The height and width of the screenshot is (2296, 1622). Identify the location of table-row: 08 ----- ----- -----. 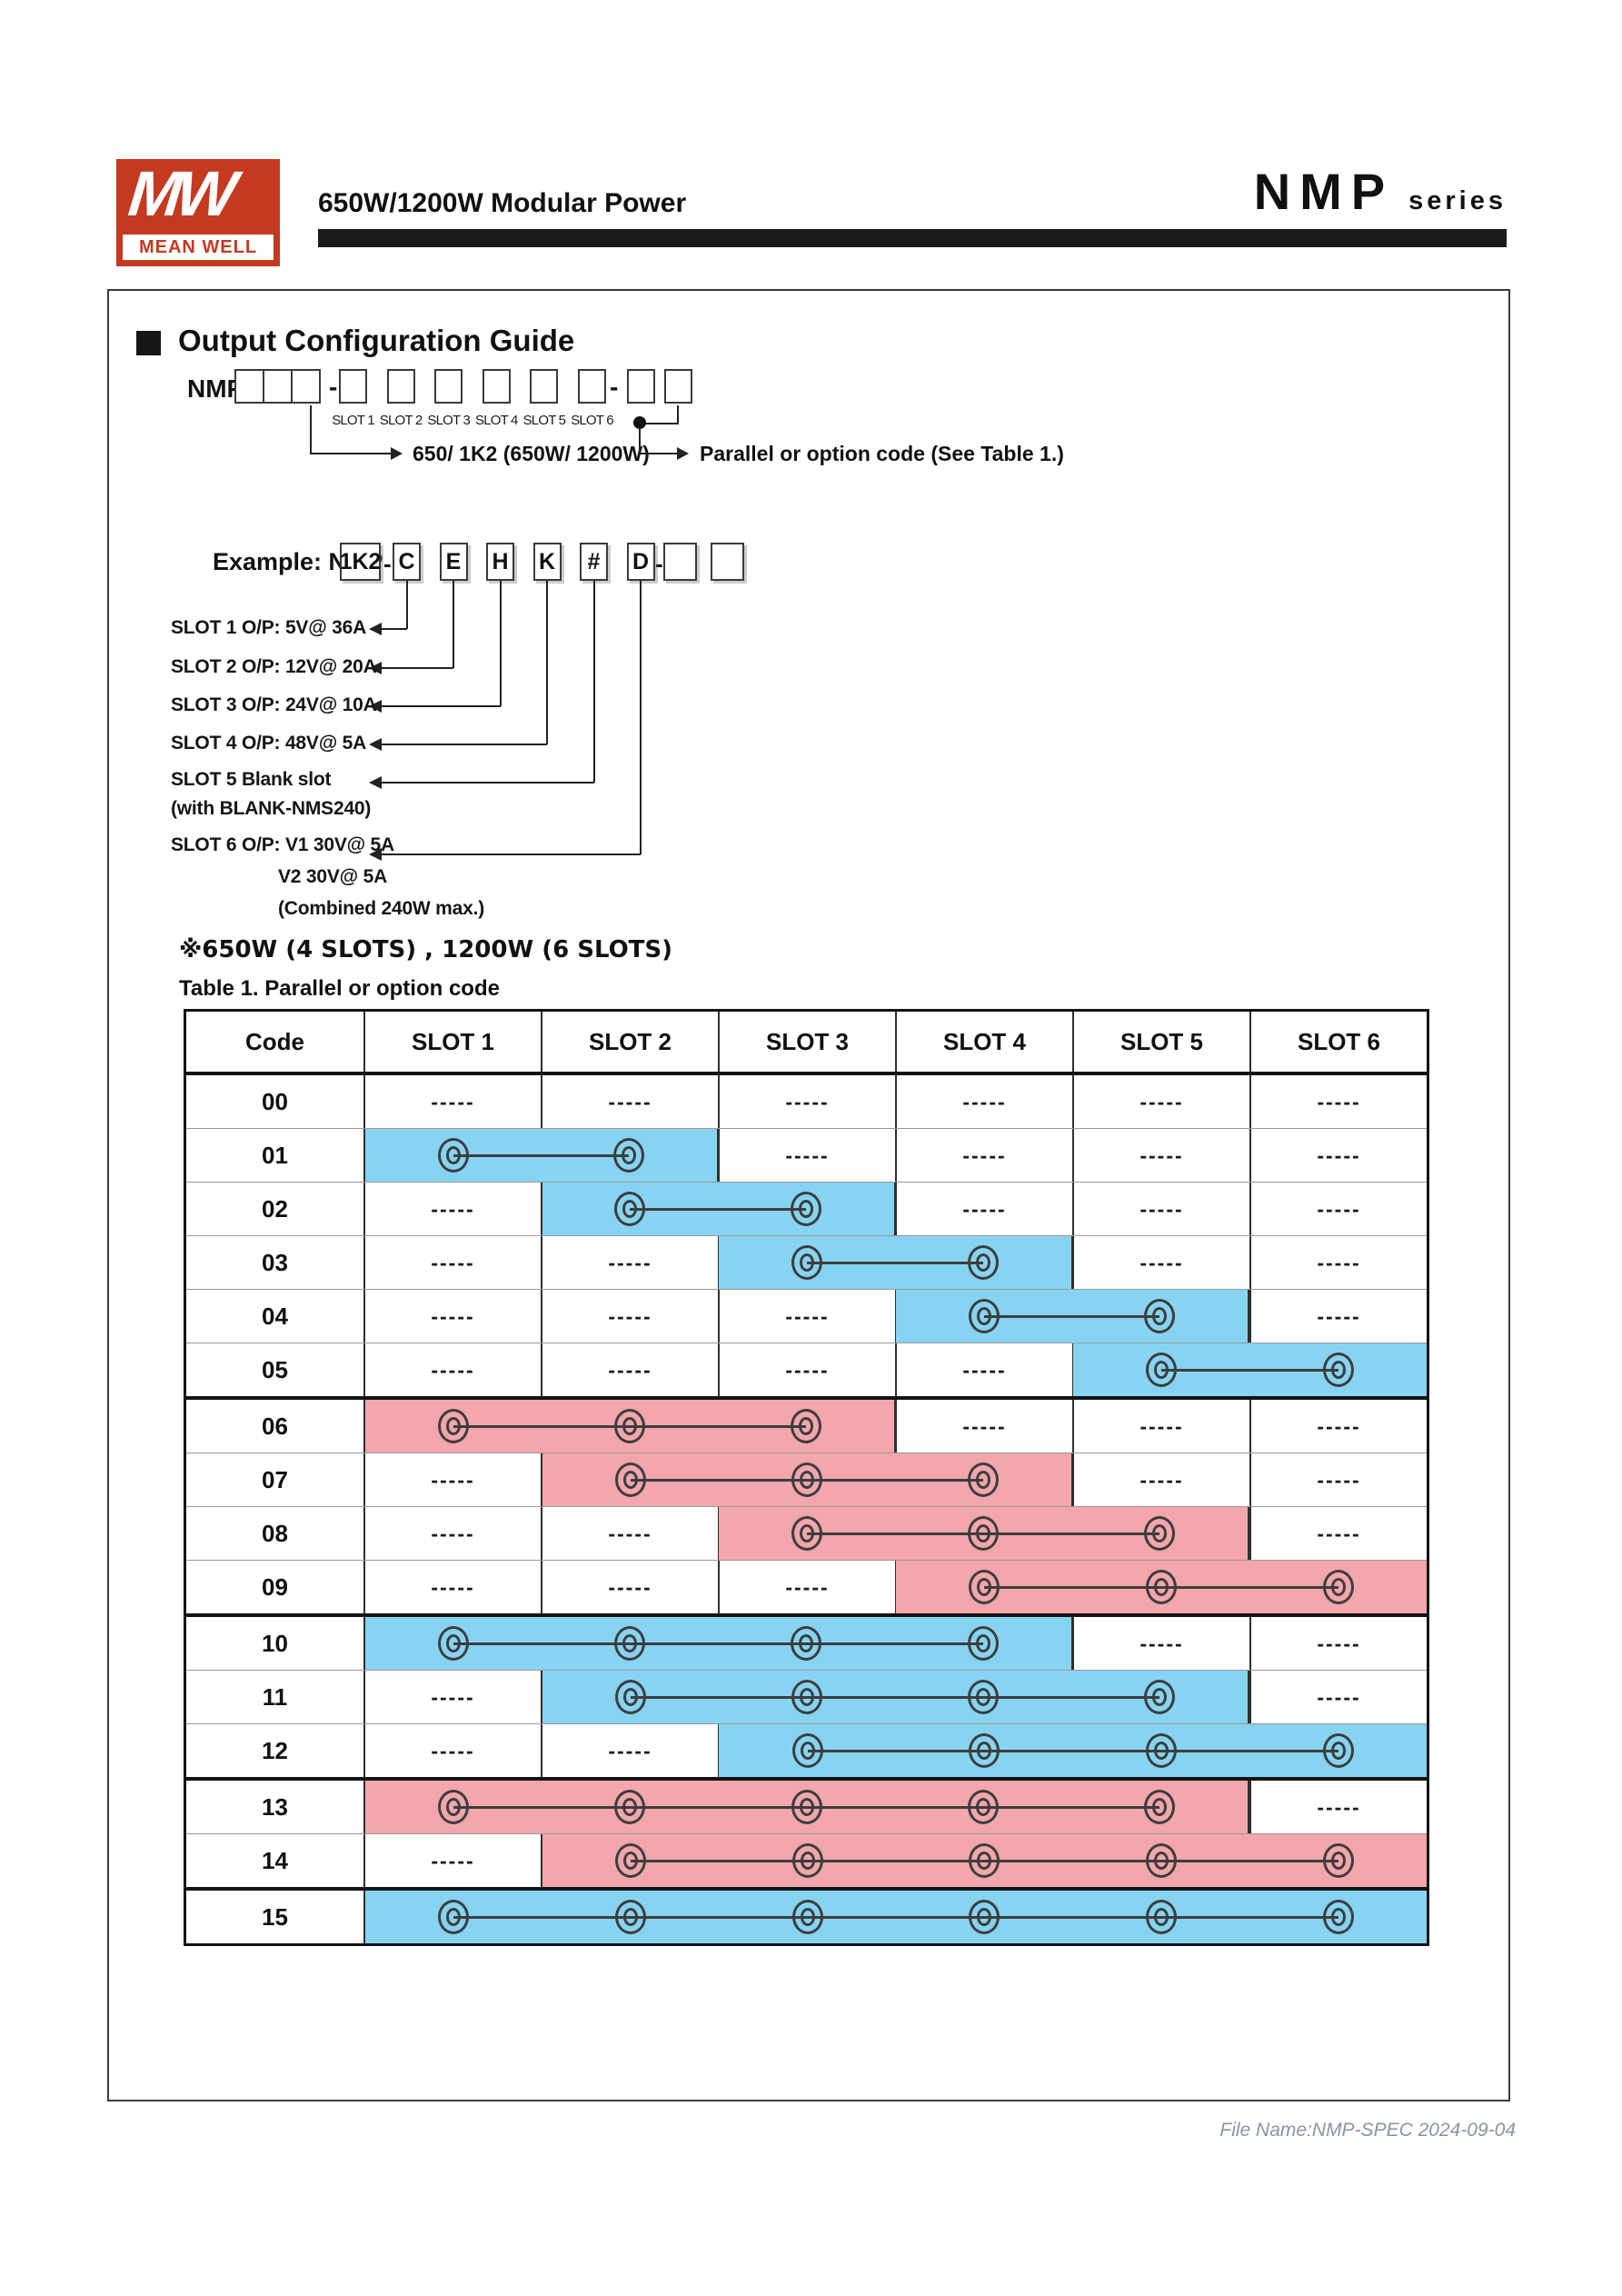
(806, 1534).